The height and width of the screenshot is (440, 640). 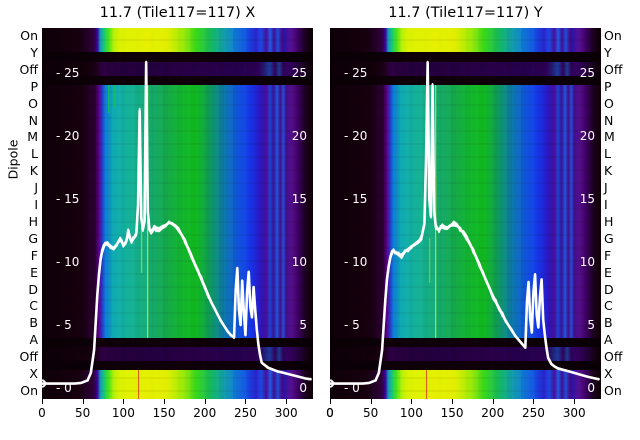 I want to click on dipole-label-b: B, so click(x=33, y=323).